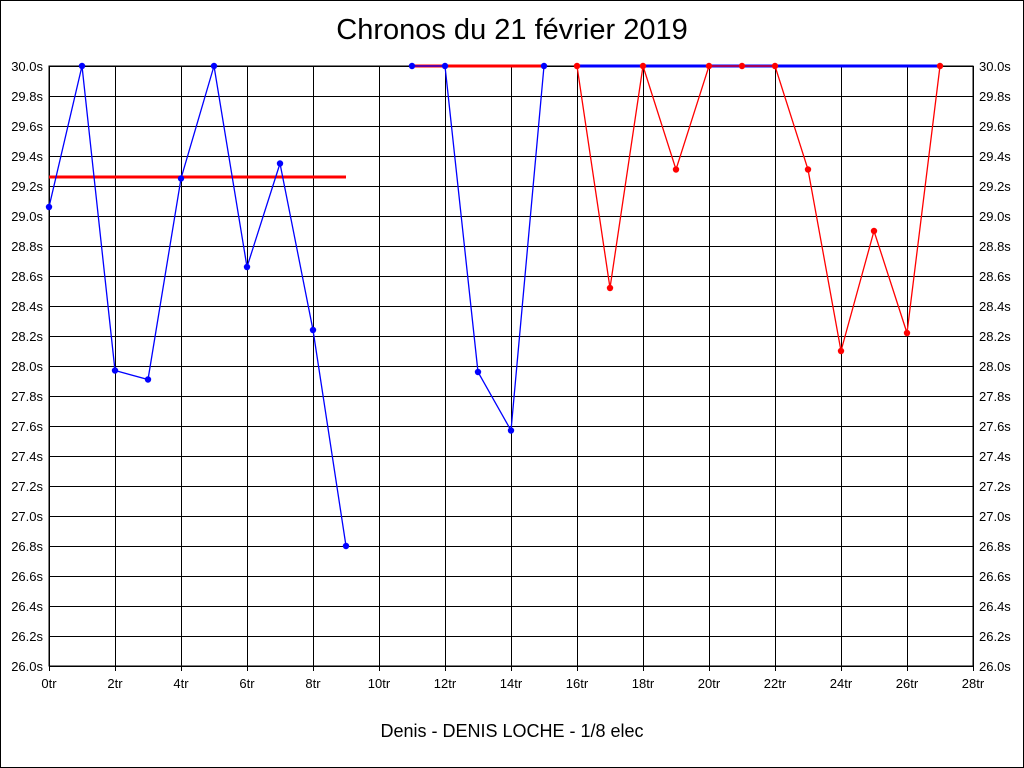 The height and width of the screenshot is (768, 1024). I want to click on y-tick-label-right: 29.8s, so click(995, 96).